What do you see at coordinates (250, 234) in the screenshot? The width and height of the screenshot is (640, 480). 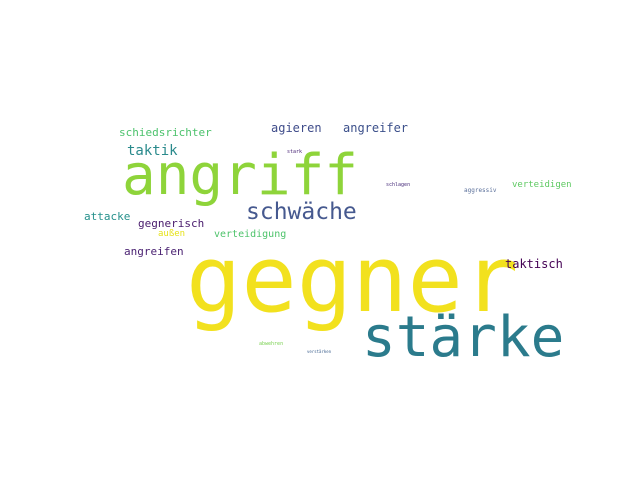 I see `word-verteidigung: verteidigung` at bounding box center [250, 234].